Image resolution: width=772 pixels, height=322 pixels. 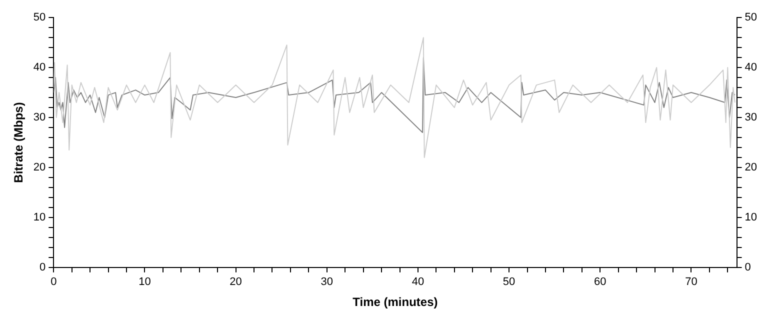 I want to click on y-axis-title: Bitrate (Mbps), so click(x=19, y=142).